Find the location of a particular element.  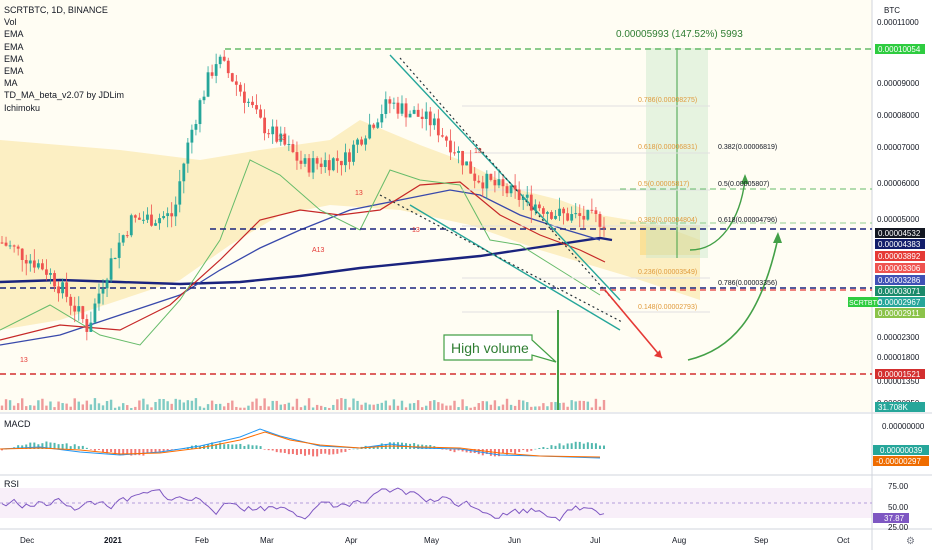

time-axis-label: Jul is located at coordinates (595, 540).